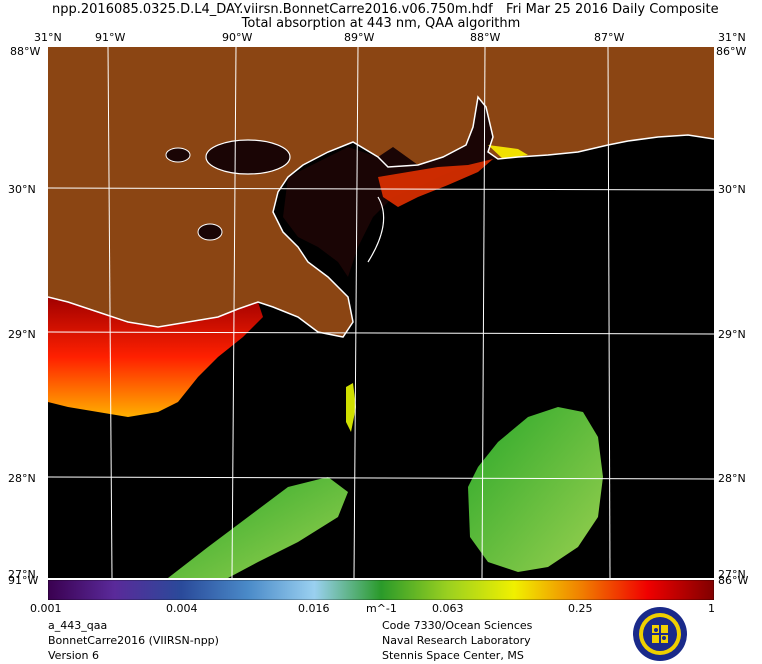 The width and height of the screenshot is (762, 664). What do you see at coordinates (376, 229) in the screenshot?
I see `barrier-arc` at bounding box center [376, 229].